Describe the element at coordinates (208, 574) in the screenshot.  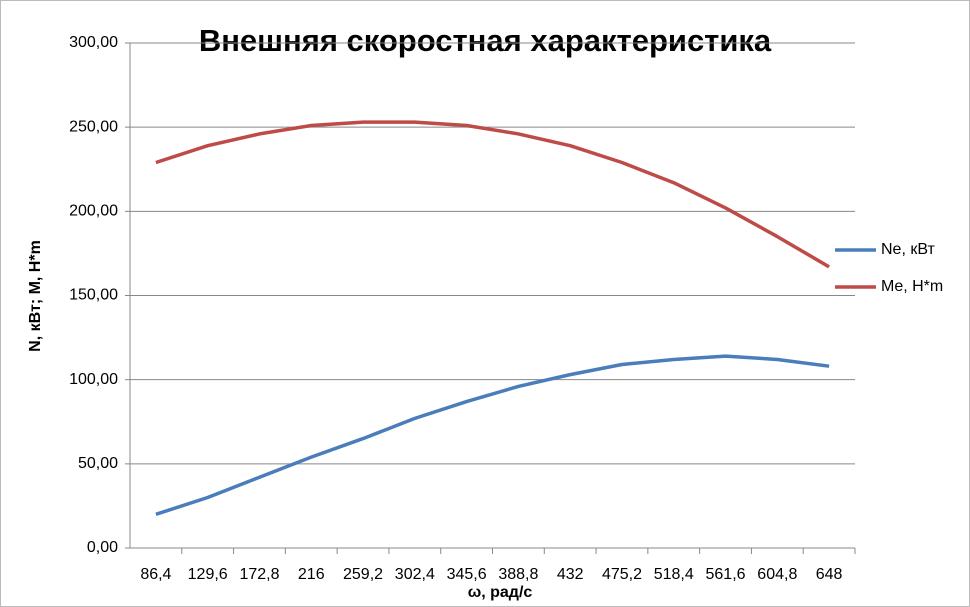
I see `x-tick-label: 129,6` at that location.